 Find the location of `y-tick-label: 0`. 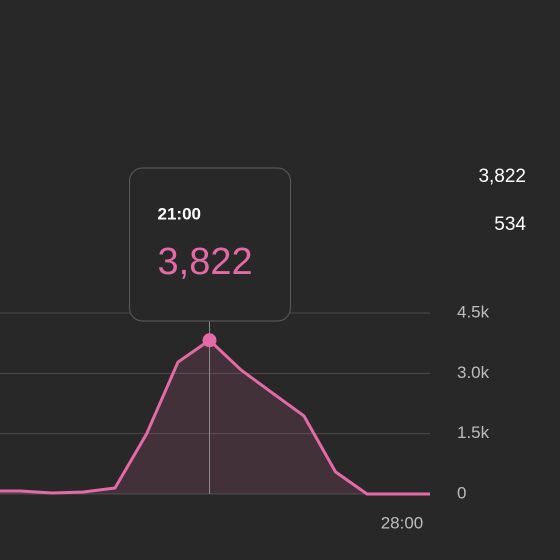

y-tick-label: 0 is located at coordinates (461, 492).